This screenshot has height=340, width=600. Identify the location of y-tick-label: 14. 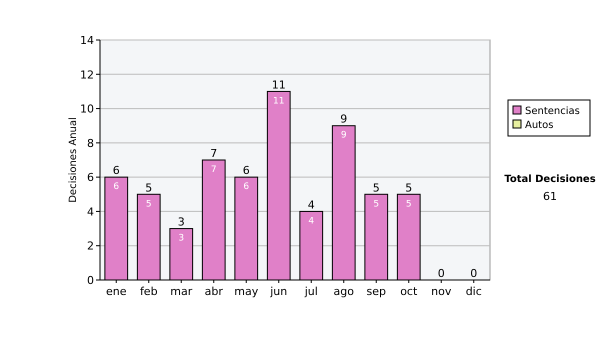
(87, 40).